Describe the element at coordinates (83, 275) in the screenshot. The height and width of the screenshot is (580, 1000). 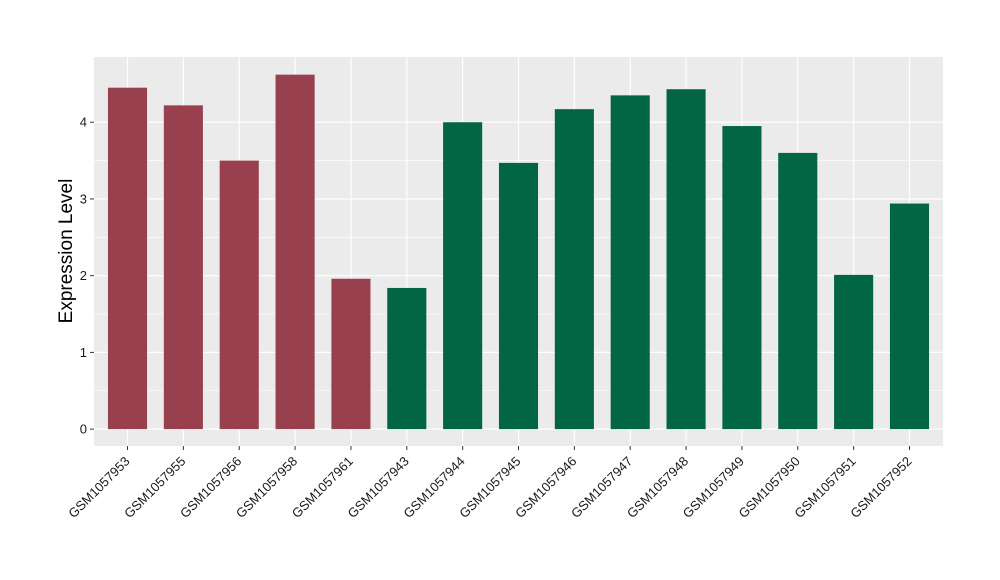
I see `y-tick-label: 2` at that location.